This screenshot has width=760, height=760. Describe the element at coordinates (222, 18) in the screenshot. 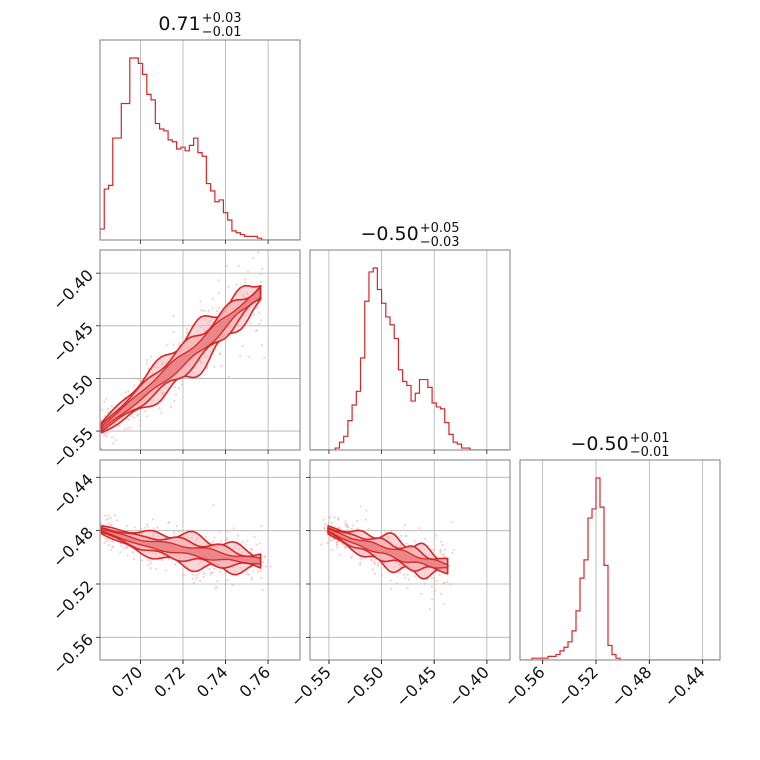

I see `title-upper-error: +0.03` at that location.